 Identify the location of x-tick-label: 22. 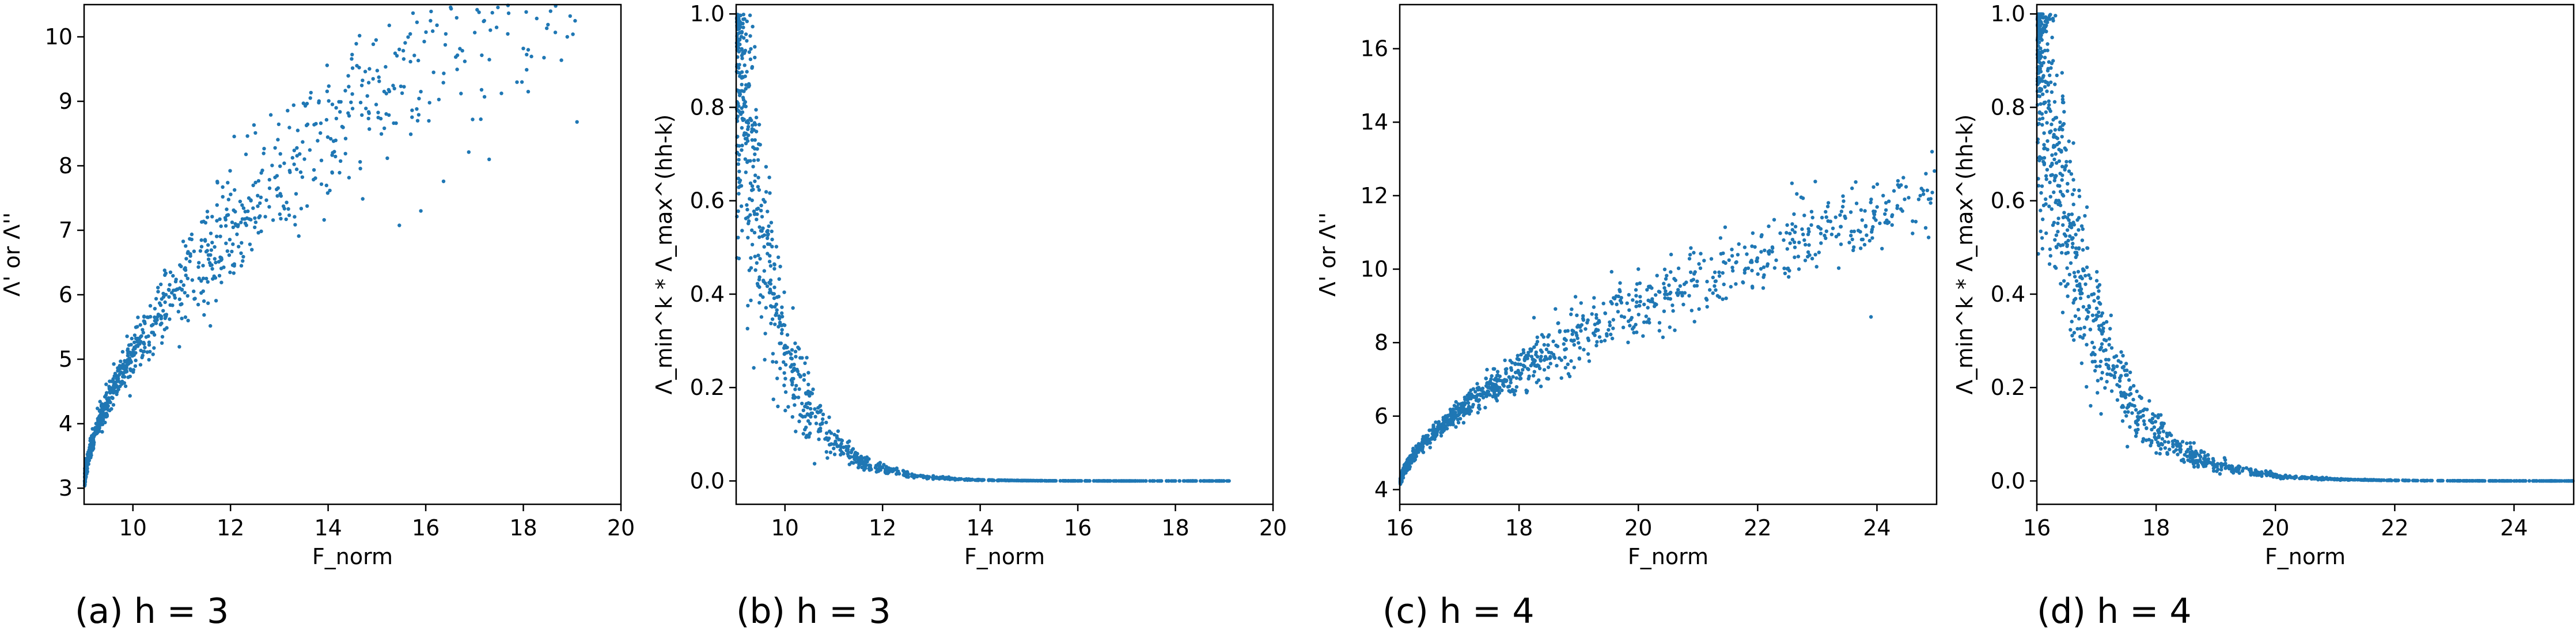
(1757, 528).